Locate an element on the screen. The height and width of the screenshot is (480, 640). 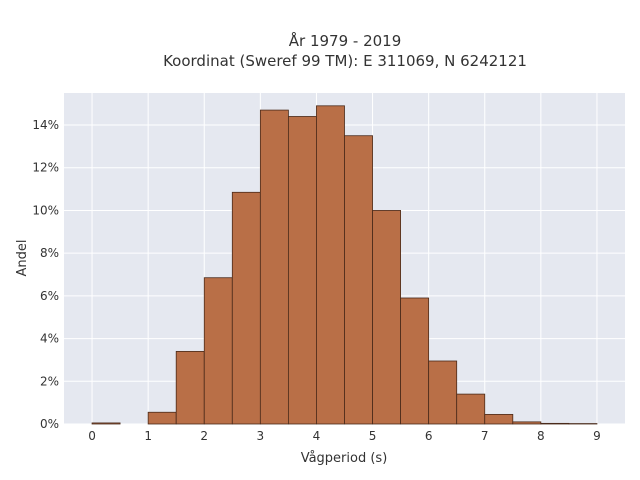
y-tick-label: 6% is located at coordinates (49, 296).